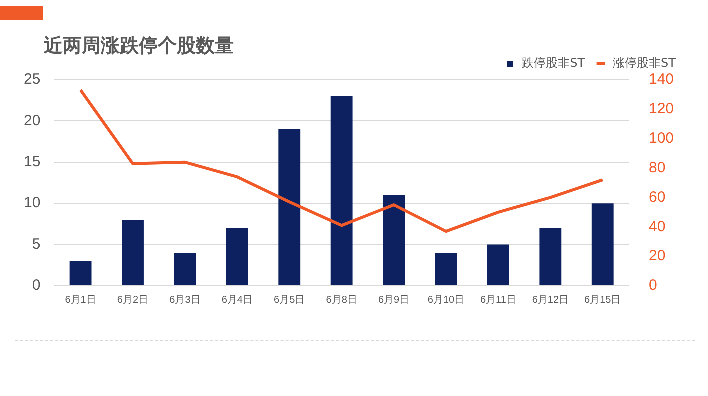 This screenshot has width=708, height=396. What do you see at coordinates (342, 300) in the screenshot?
I see `x-tick-label: 6月8日` at bounding box center [342, 300].